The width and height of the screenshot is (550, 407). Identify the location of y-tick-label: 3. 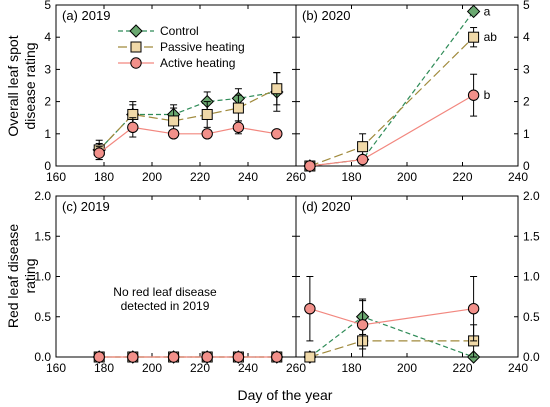
(47, 69).